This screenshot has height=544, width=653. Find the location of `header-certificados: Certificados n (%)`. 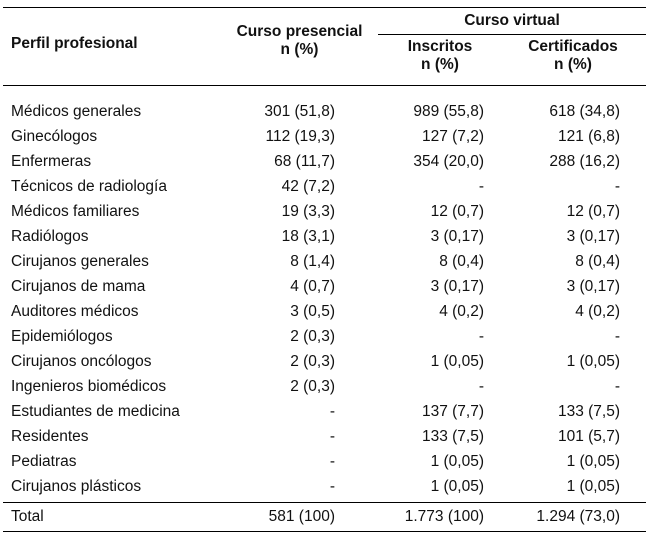

header-certificados: Certificados n (%) is located at coordinates (573, 56).